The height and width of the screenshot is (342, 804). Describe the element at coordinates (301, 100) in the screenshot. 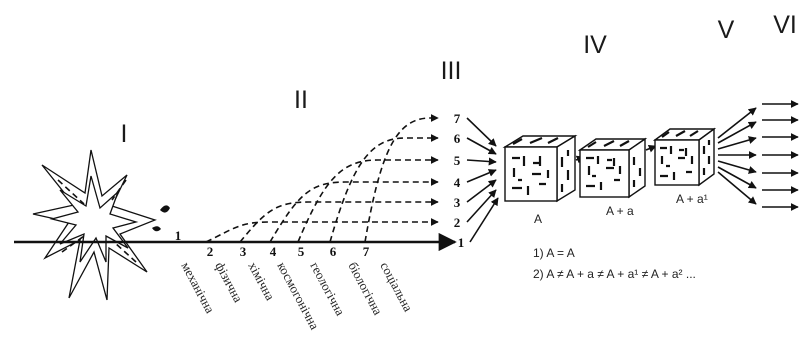

I see `stage-label-2: II` at that location.